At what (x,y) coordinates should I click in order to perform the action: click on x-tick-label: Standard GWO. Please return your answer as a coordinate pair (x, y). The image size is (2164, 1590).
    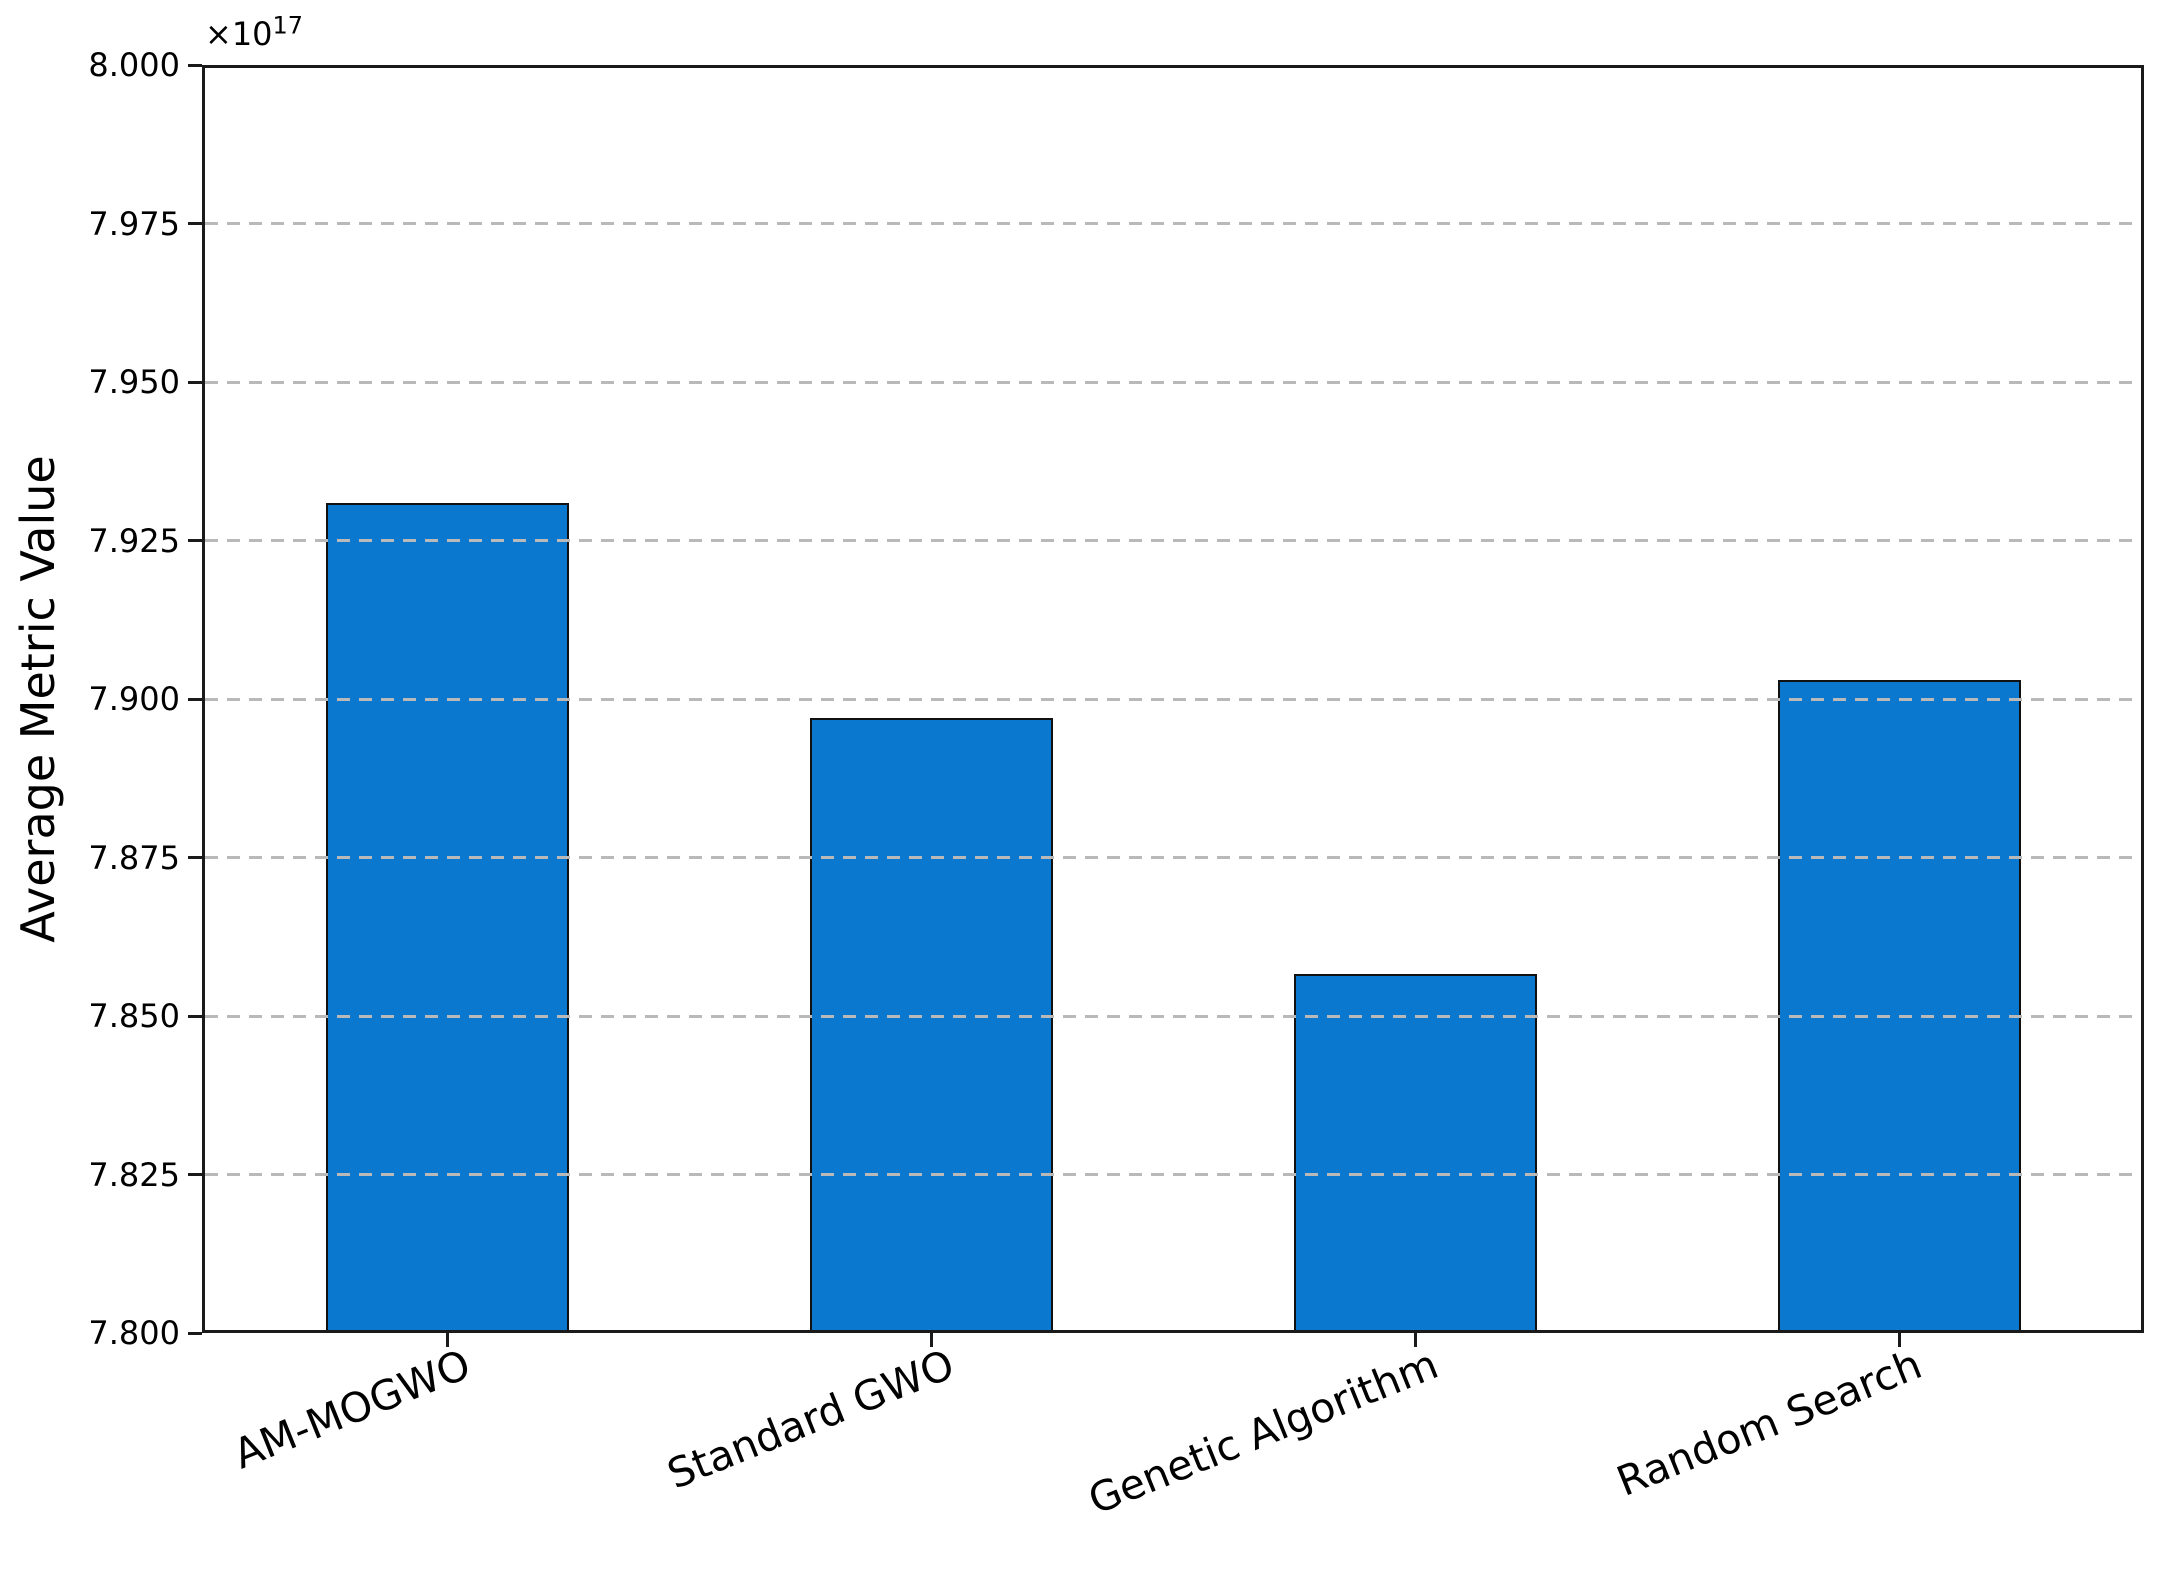
    Looking at the image, I should click on (810, 1419).